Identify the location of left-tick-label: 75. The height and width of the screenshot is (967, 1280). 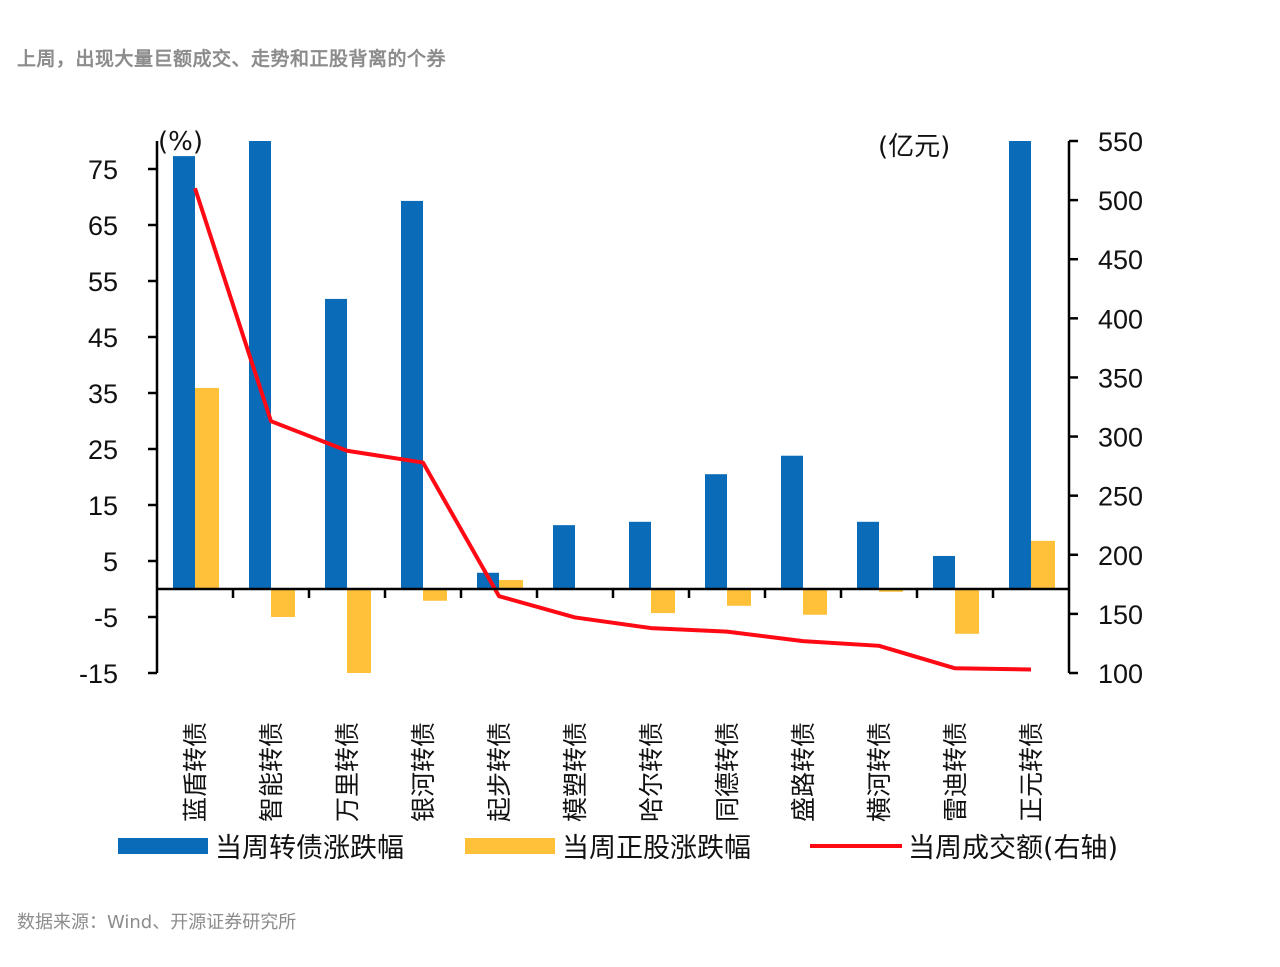
(103, 170).